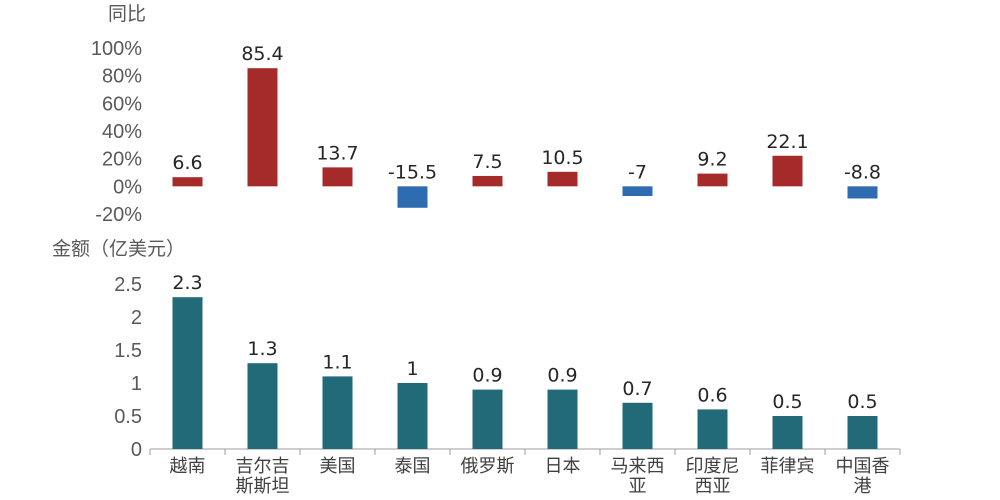 This screenshot has height=500, width=1000. Describe the element at coordinates (788, 466) in the screenshot. I see `category-label: 菲律宾` at that location.